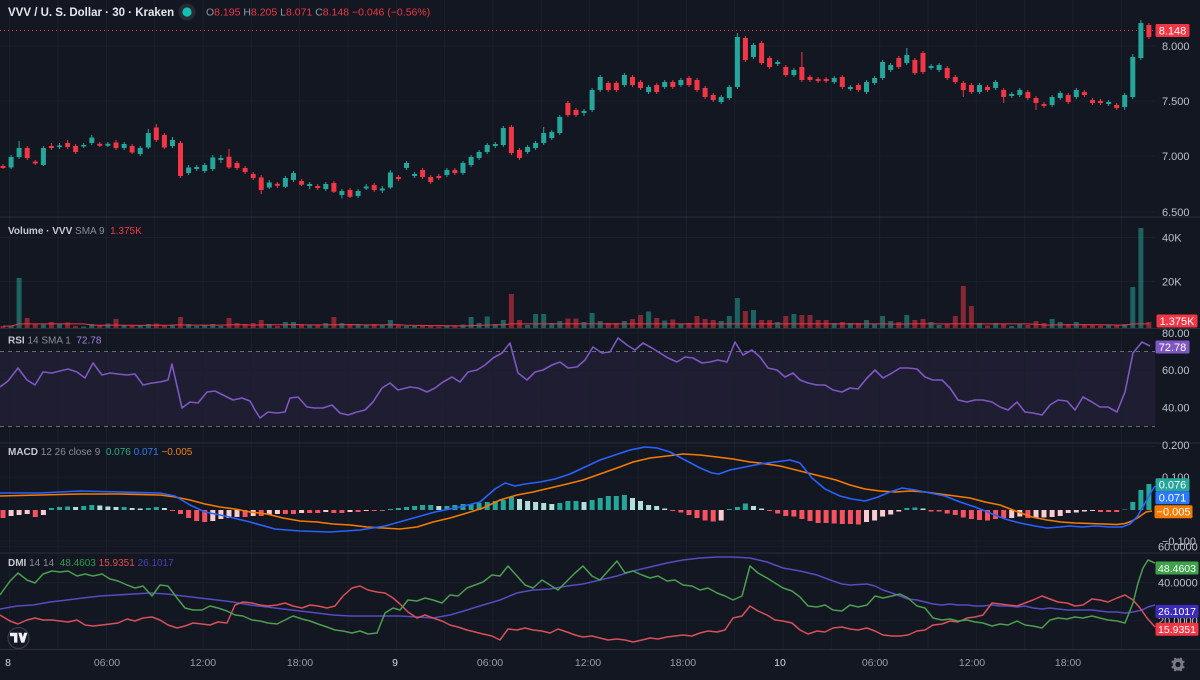  What do you see at coordinates (1173, 31) in the screenshot?
I see `svg-text: 8.148` at bounding box center [1173, 31].